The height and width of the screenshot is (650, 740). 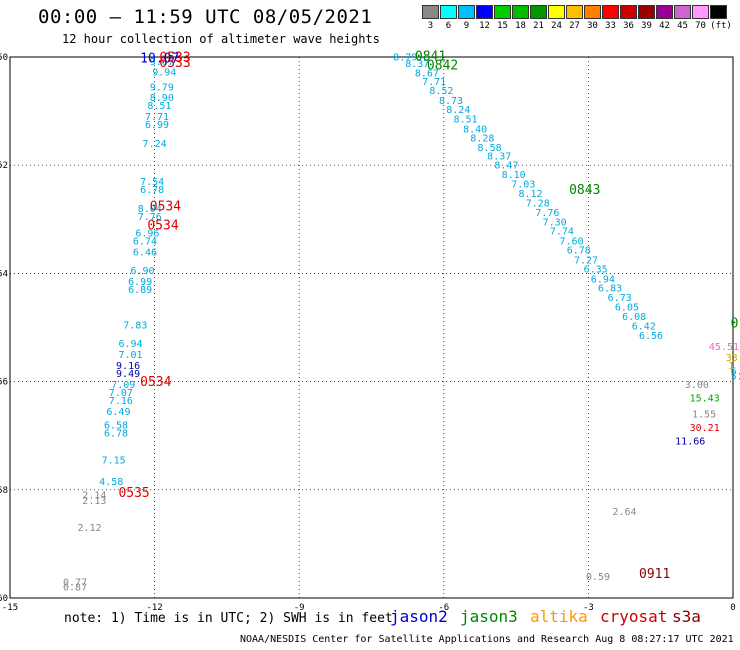 I want to click on wave-height-label: 7.24, so click(x=155, y=144).